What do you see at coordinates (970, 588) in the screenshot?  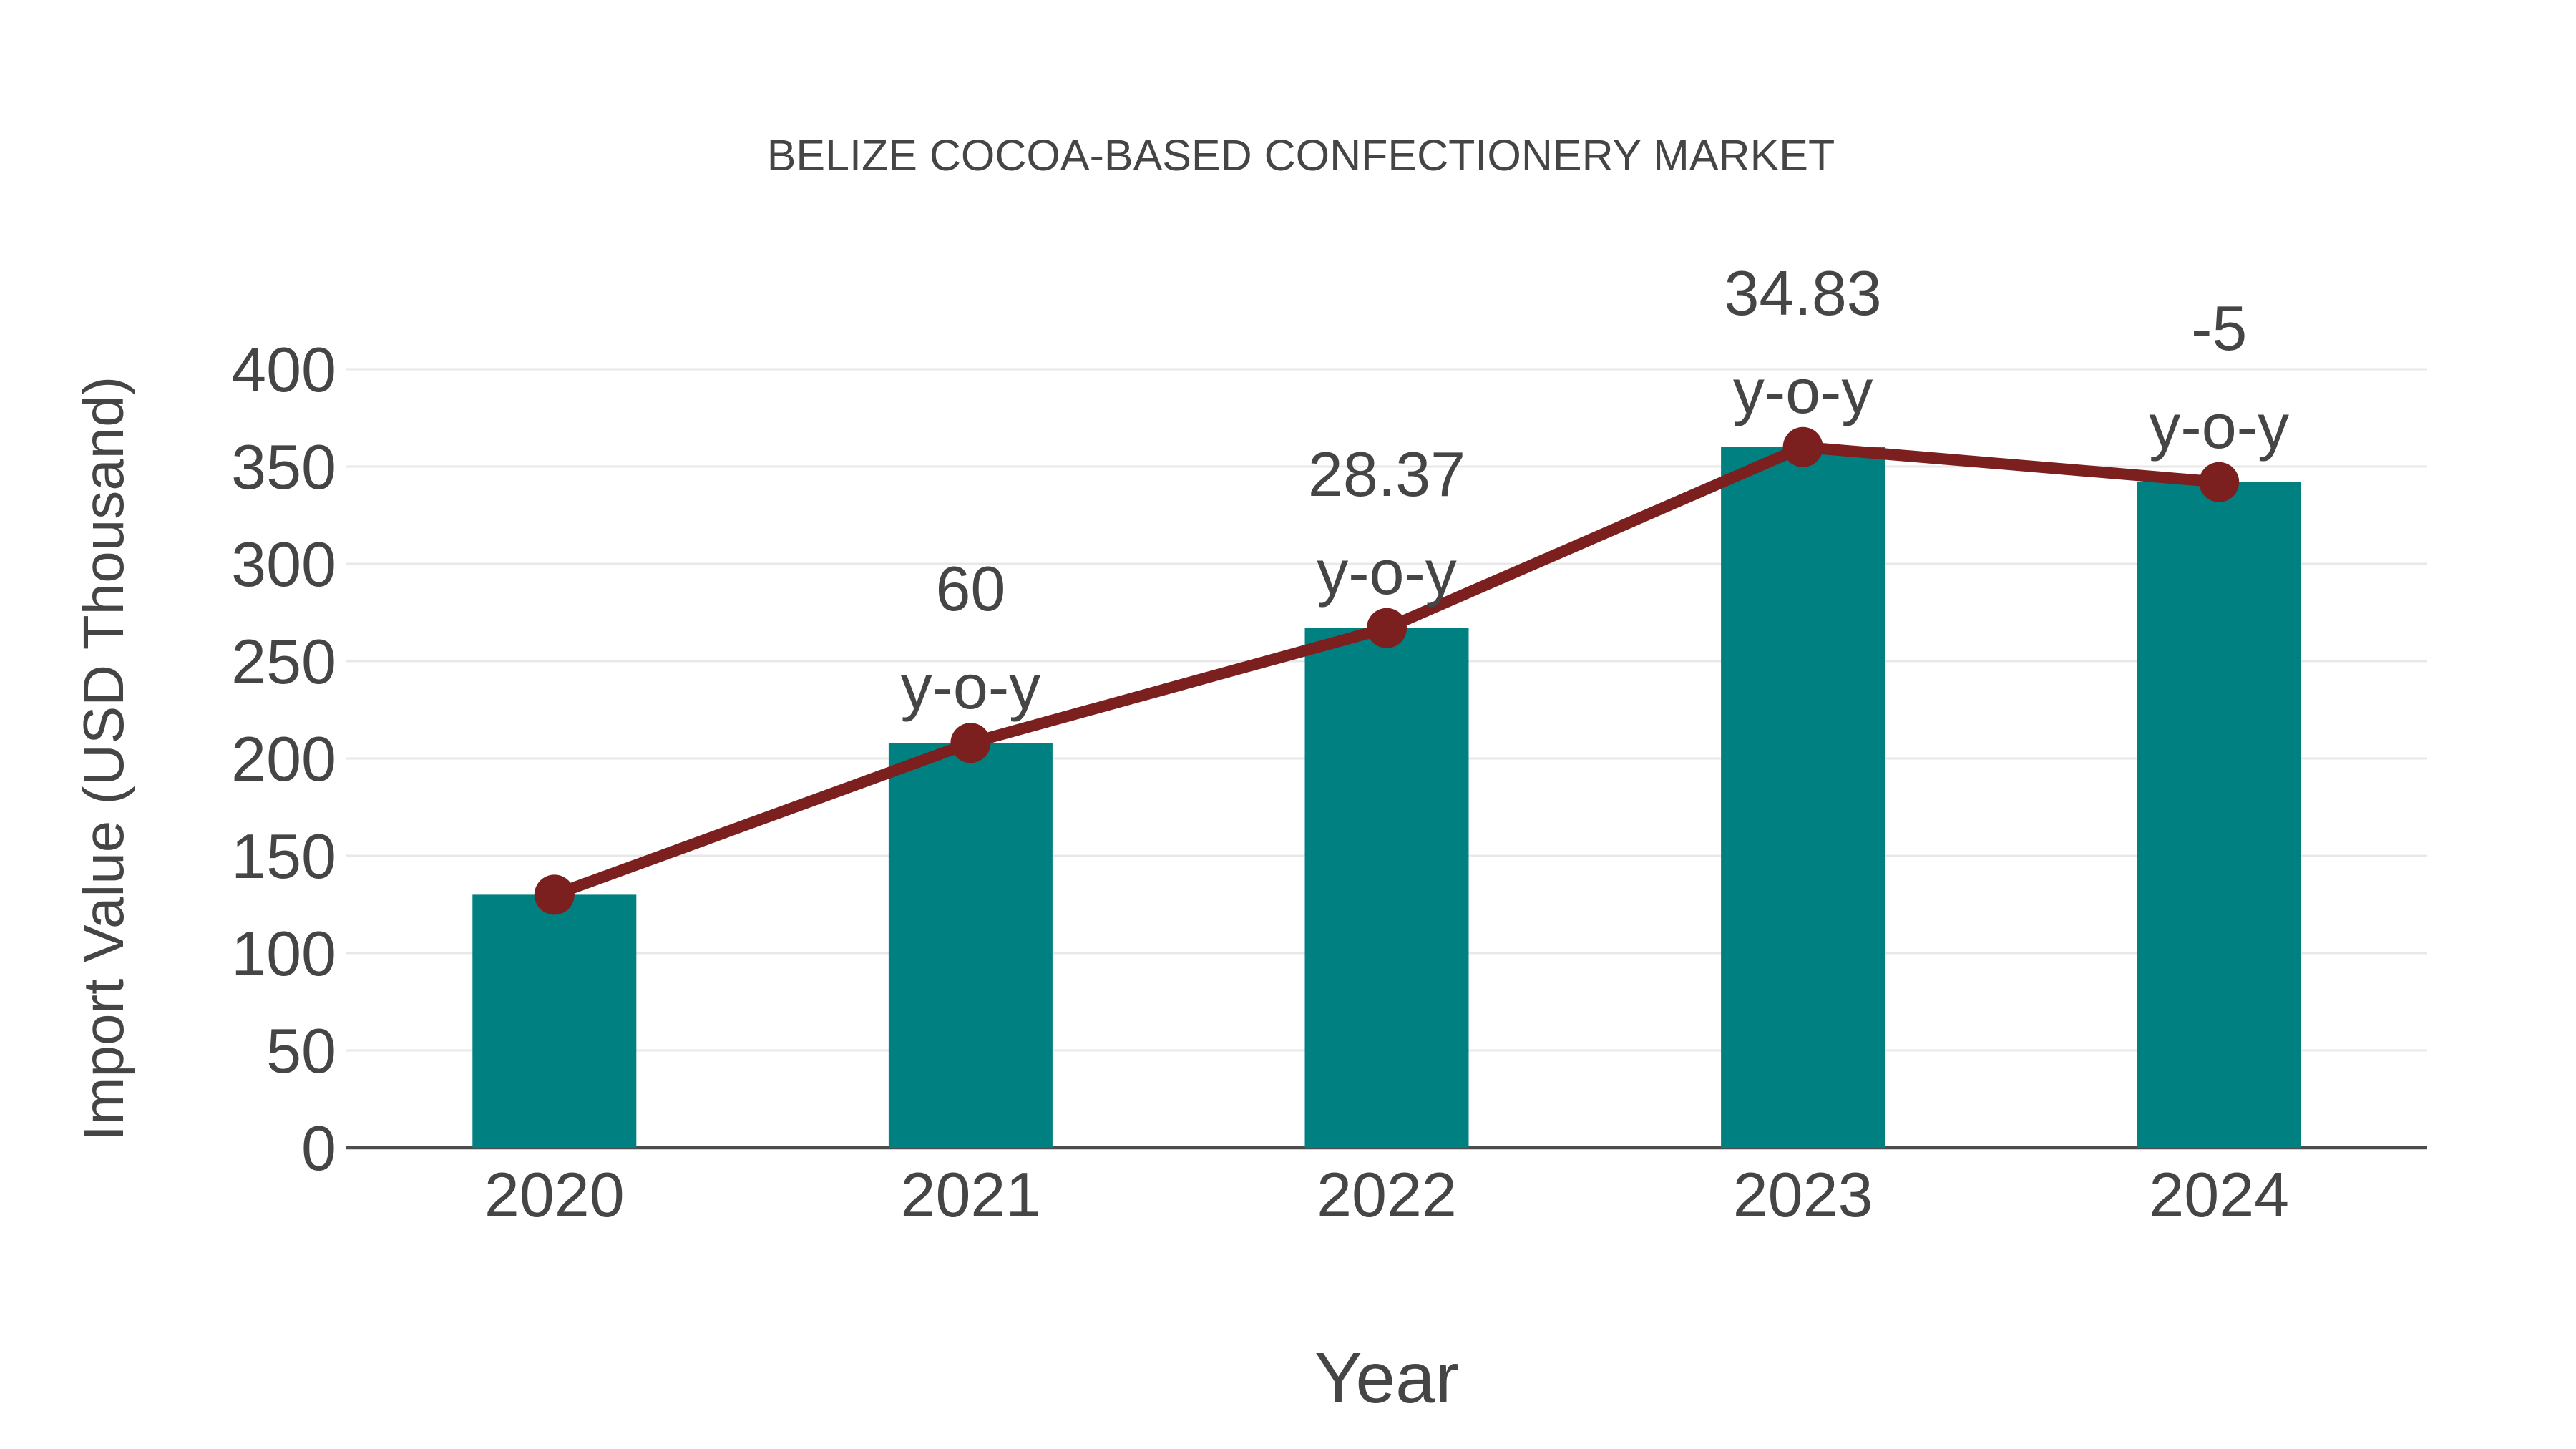 I see `annotation-value: 60` at bounding box center [970, 588].